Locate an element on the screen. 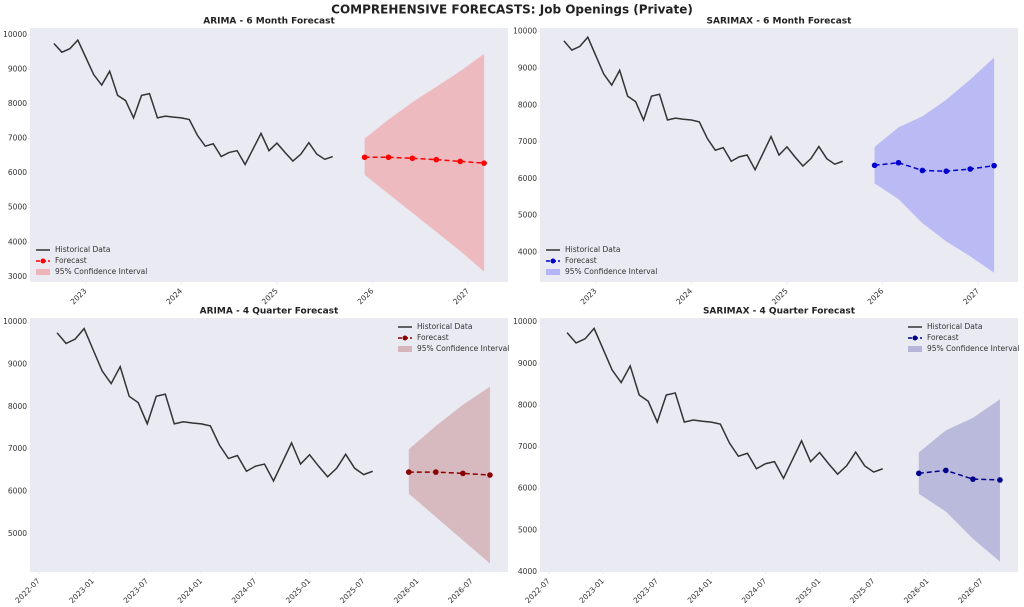 This screenshot has width=1024, height=607. x-tick-label: 2022-07 is located at coordinates (27, 590).